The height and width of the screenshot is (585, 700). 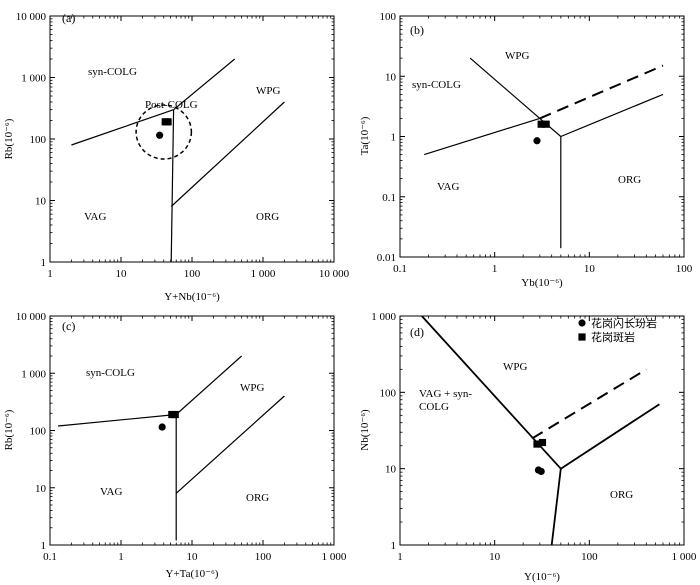 What do you see at coordinates (171, 105) in the screenshot?
I see `field-label-post-colg: Post-COLG` at bounding box center [171, 105].